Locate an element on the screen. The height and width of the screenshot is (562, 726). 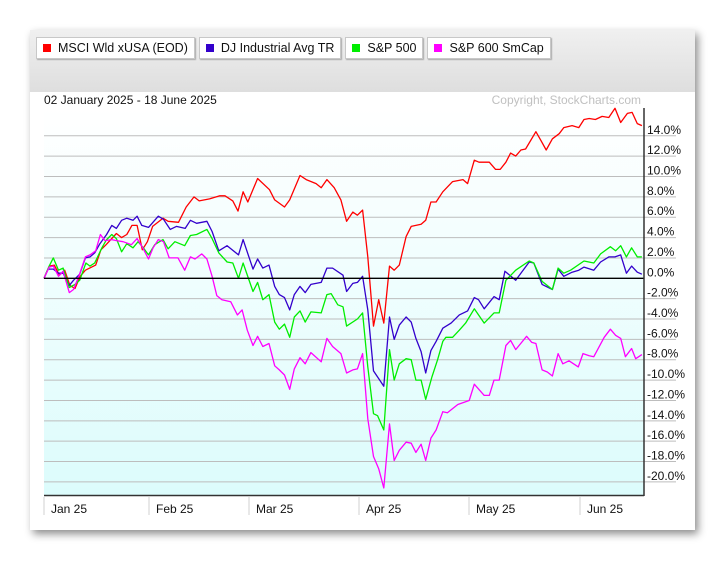
legend-item-sp600: S&P 600 SmCap is located at coordinates (489, 48).